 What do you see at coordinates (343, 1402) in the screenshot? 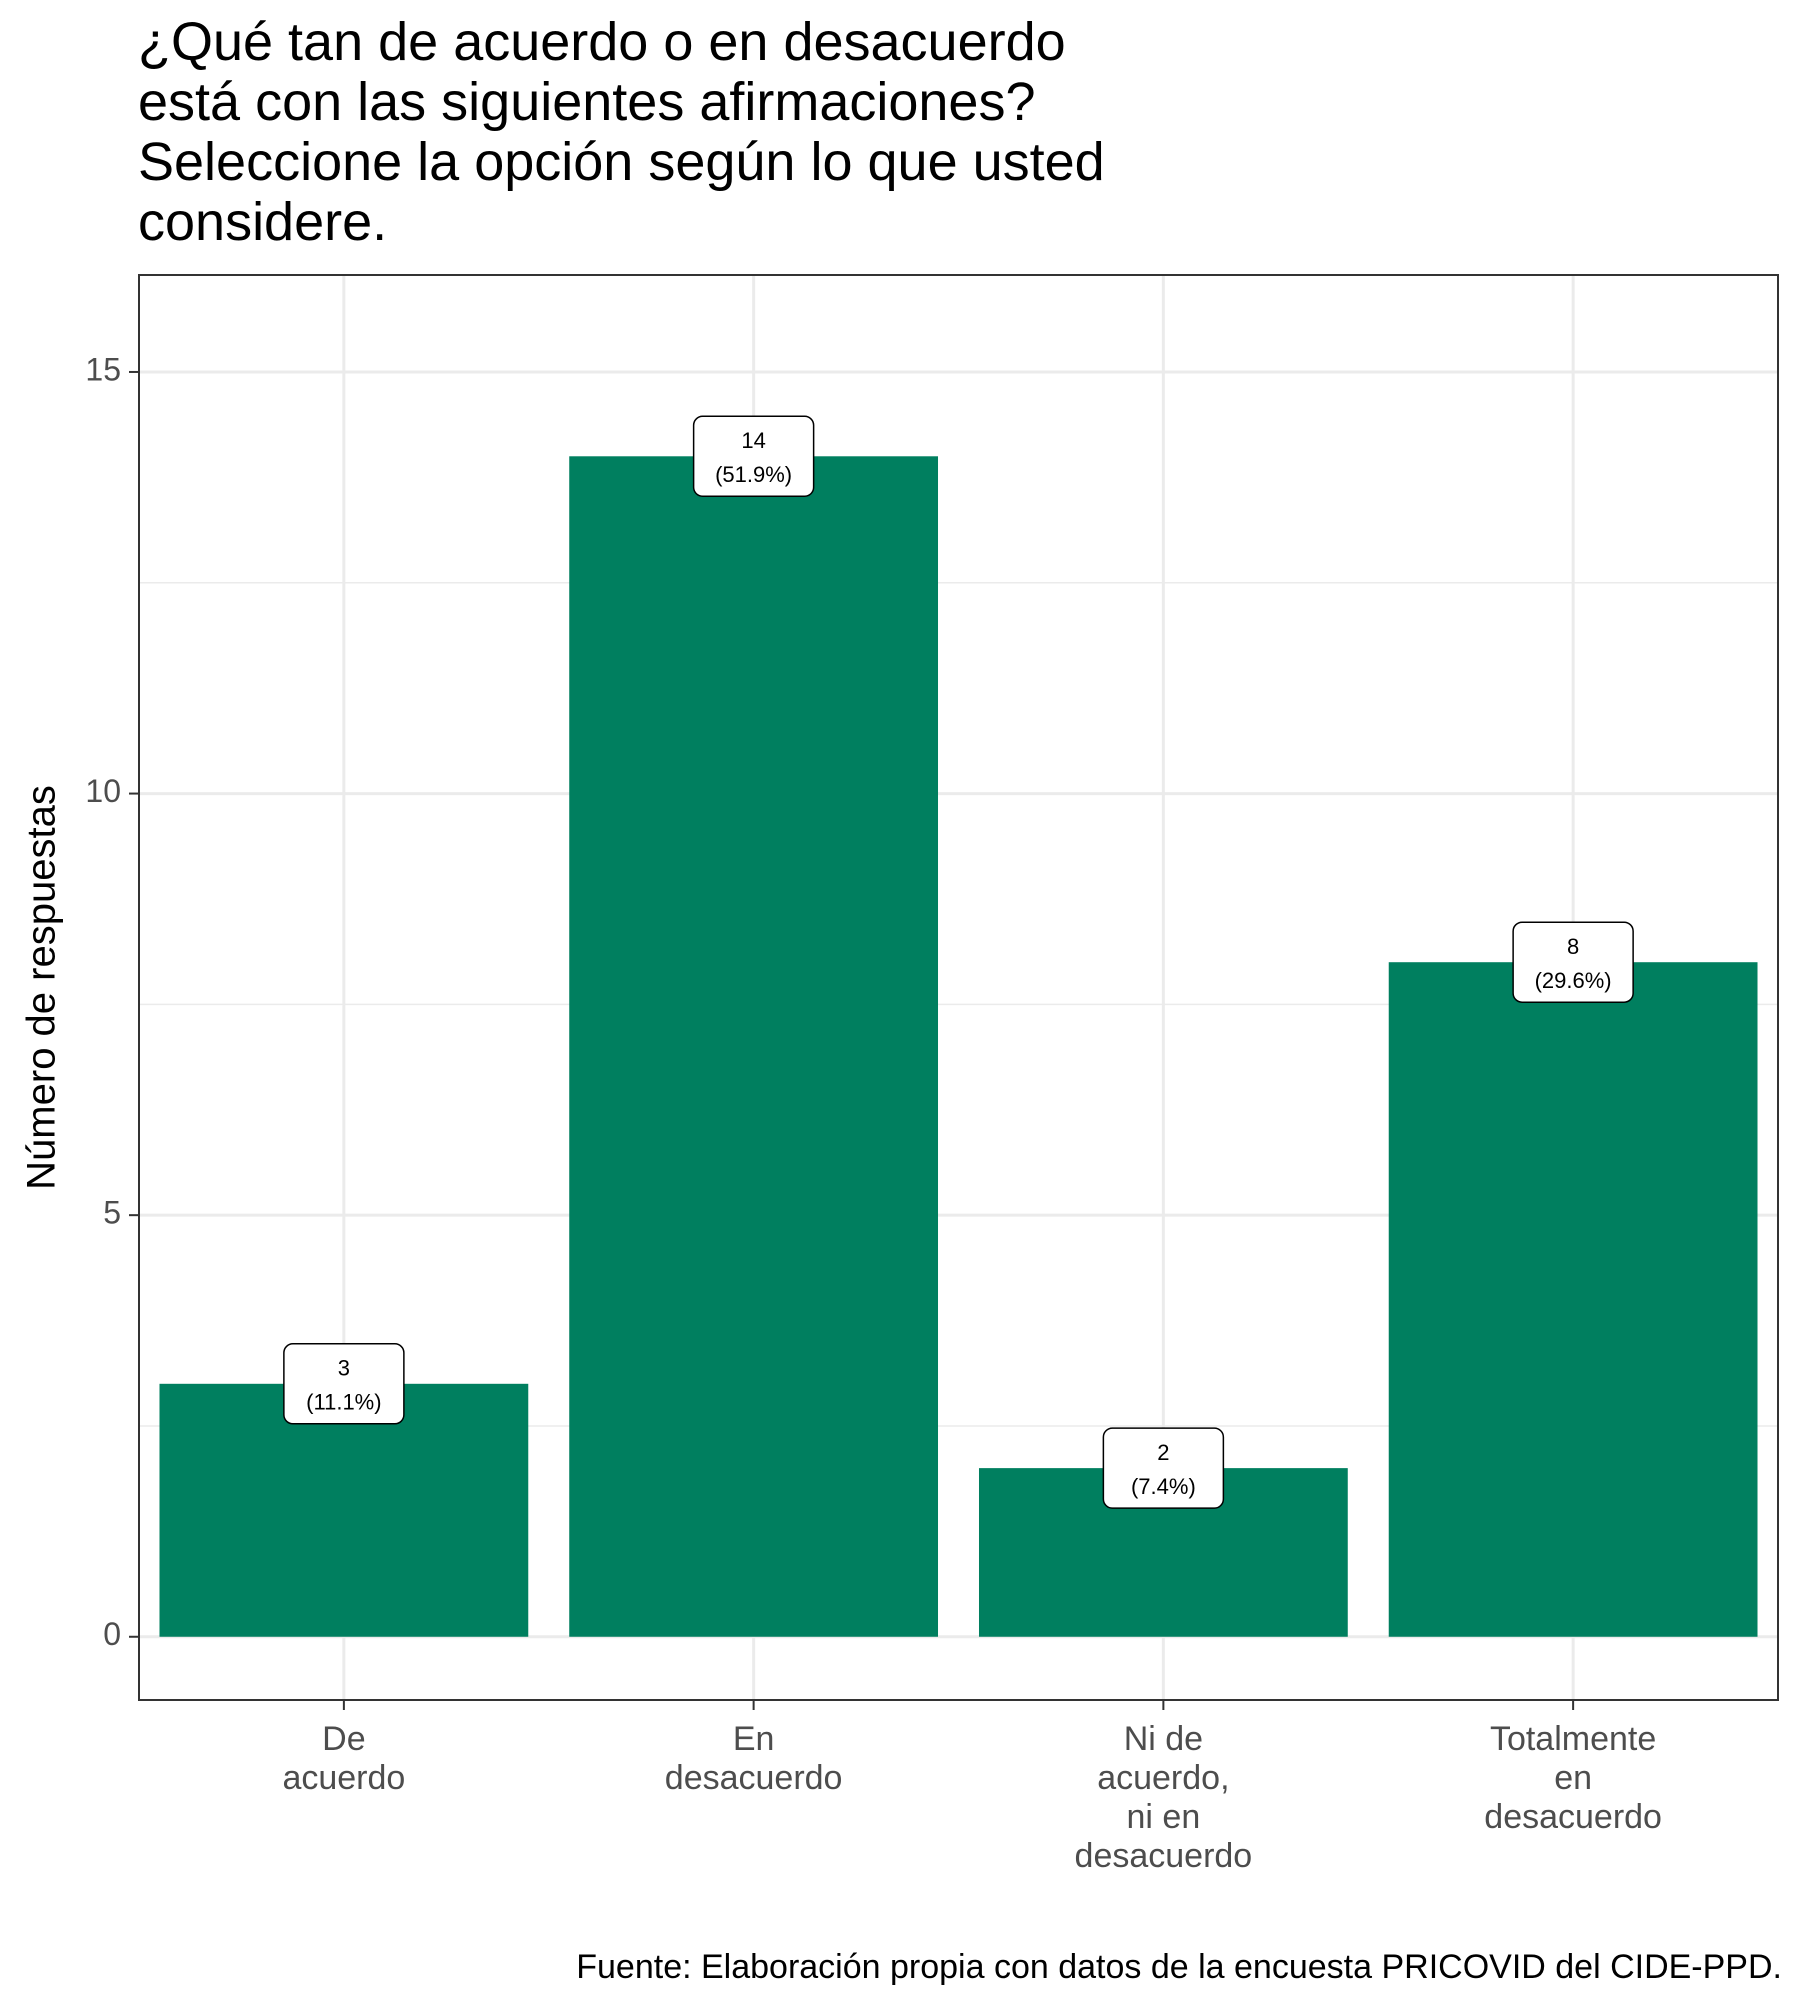
I see `data-label: (11.1%)` at bounding box center [343, 1402].